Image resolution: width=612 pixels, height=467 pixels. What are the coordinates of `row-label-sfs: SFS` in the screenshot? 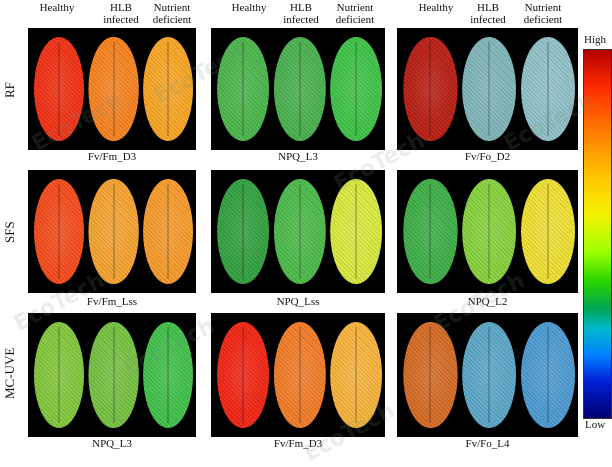 It's located at (9, 232).